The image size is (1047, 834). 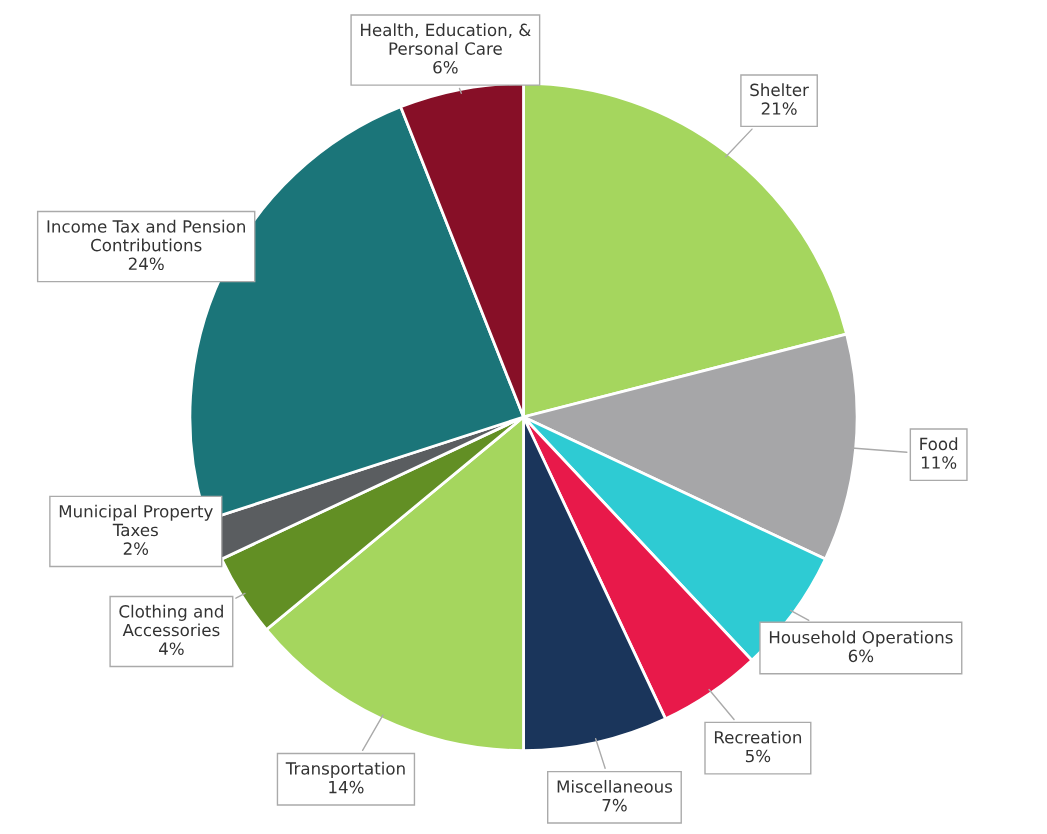 I want to click on data-label: 24%, so click(x=146, y=264).